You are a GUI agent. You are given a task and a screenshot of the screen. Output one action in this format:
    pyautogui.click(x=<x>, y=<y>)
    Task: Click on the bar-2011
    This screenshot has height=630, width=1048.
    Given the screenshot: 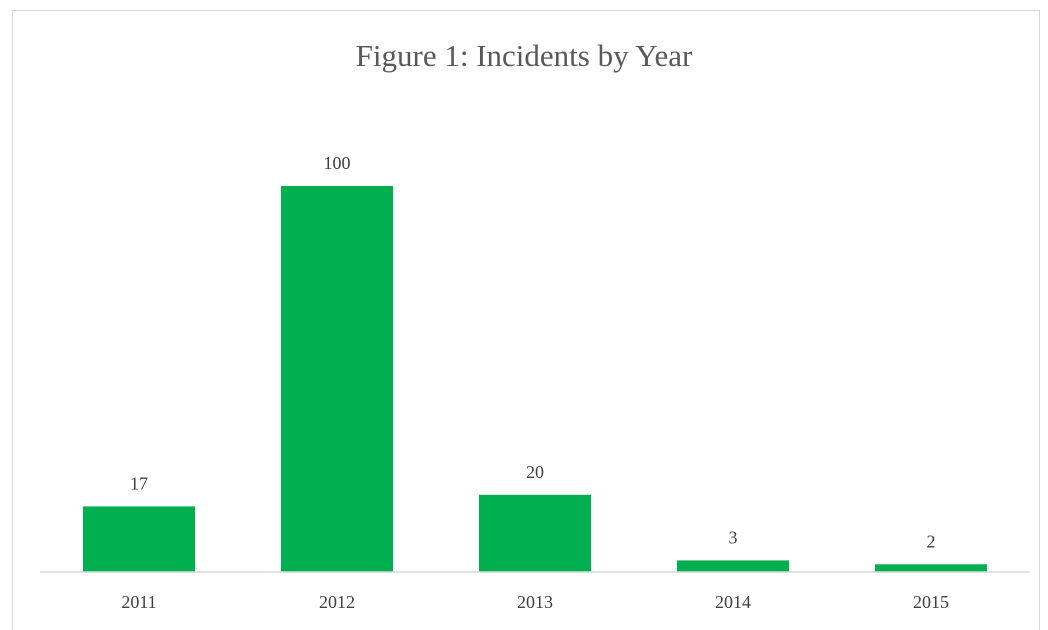 What is the action you would take?
    pyautogui.click(x=139, y=539)
    